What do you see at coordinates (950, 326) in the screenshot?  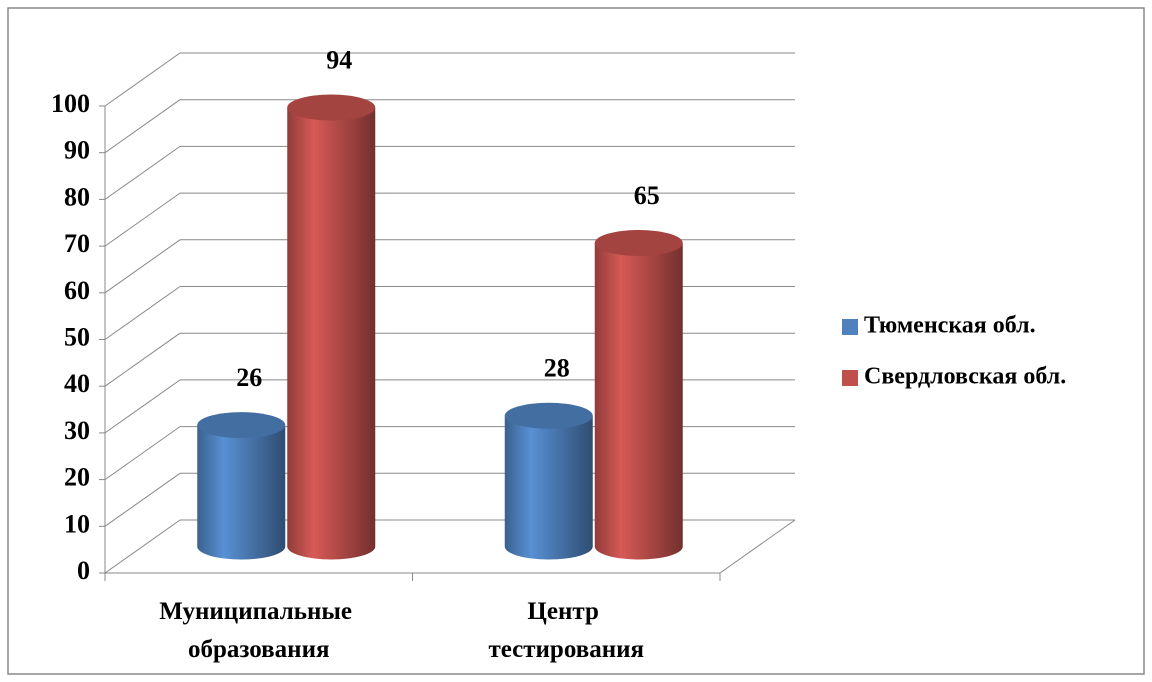 I see `legend-label: Тюменская обл.` at bounding box center [950, 326].